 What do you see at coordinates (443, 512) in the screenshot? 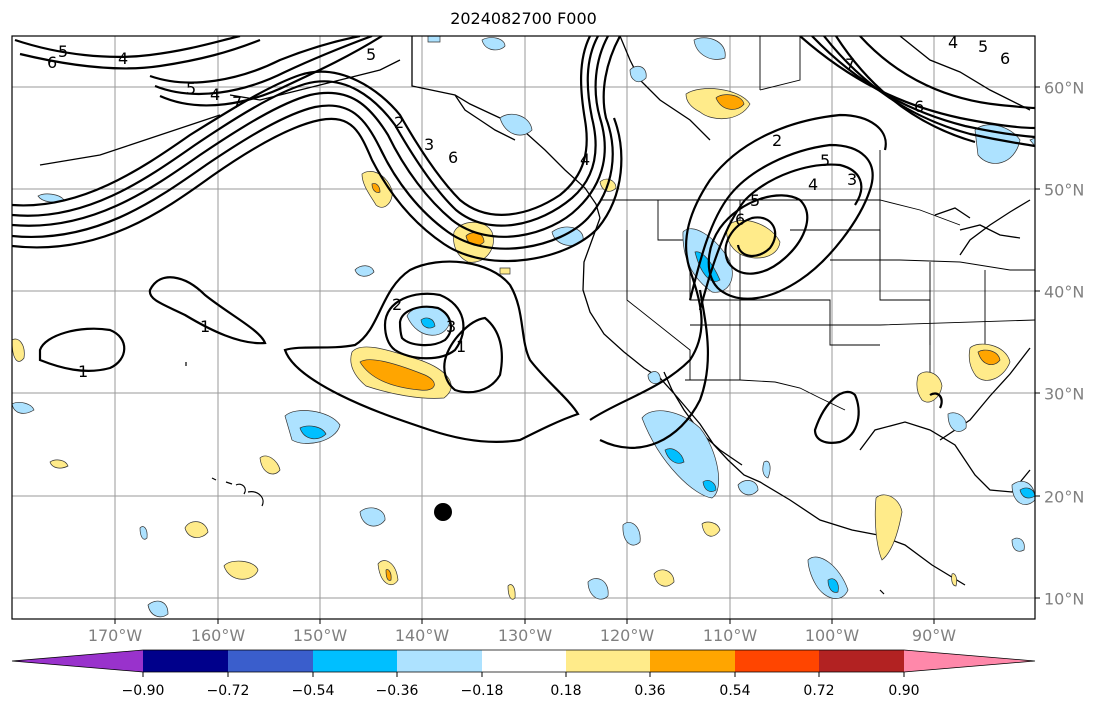
I see `storm-position-marker` at bounding box center [443, 512].